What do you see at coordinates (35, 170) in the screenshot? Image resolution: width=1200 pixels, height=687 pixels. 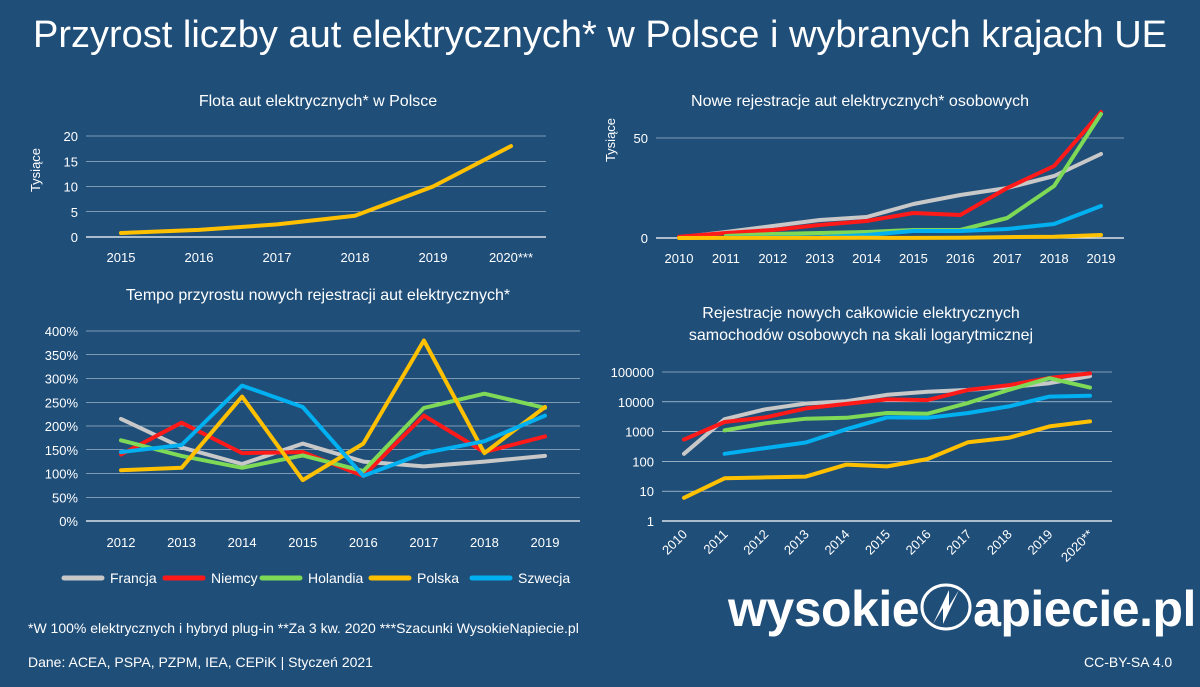 I see `y-axis-label-fleet: Tysiące` at bounding box center [35, 170].